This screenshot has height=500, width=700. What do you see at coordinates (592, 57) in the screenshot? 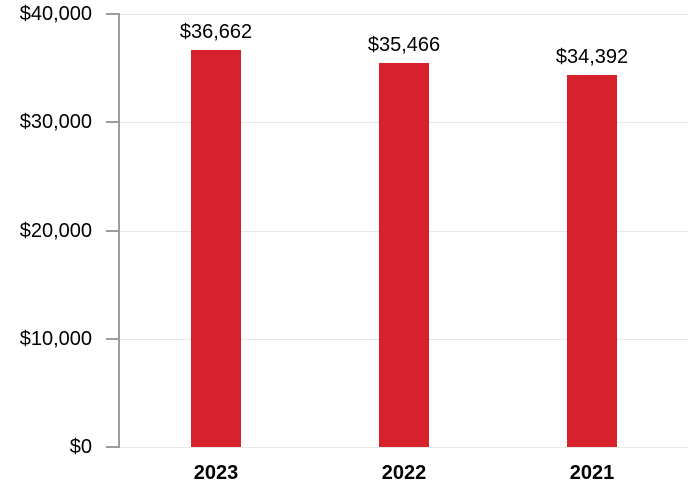
I see `bar-value-label: $34,392` at bounding box center [592, 57].